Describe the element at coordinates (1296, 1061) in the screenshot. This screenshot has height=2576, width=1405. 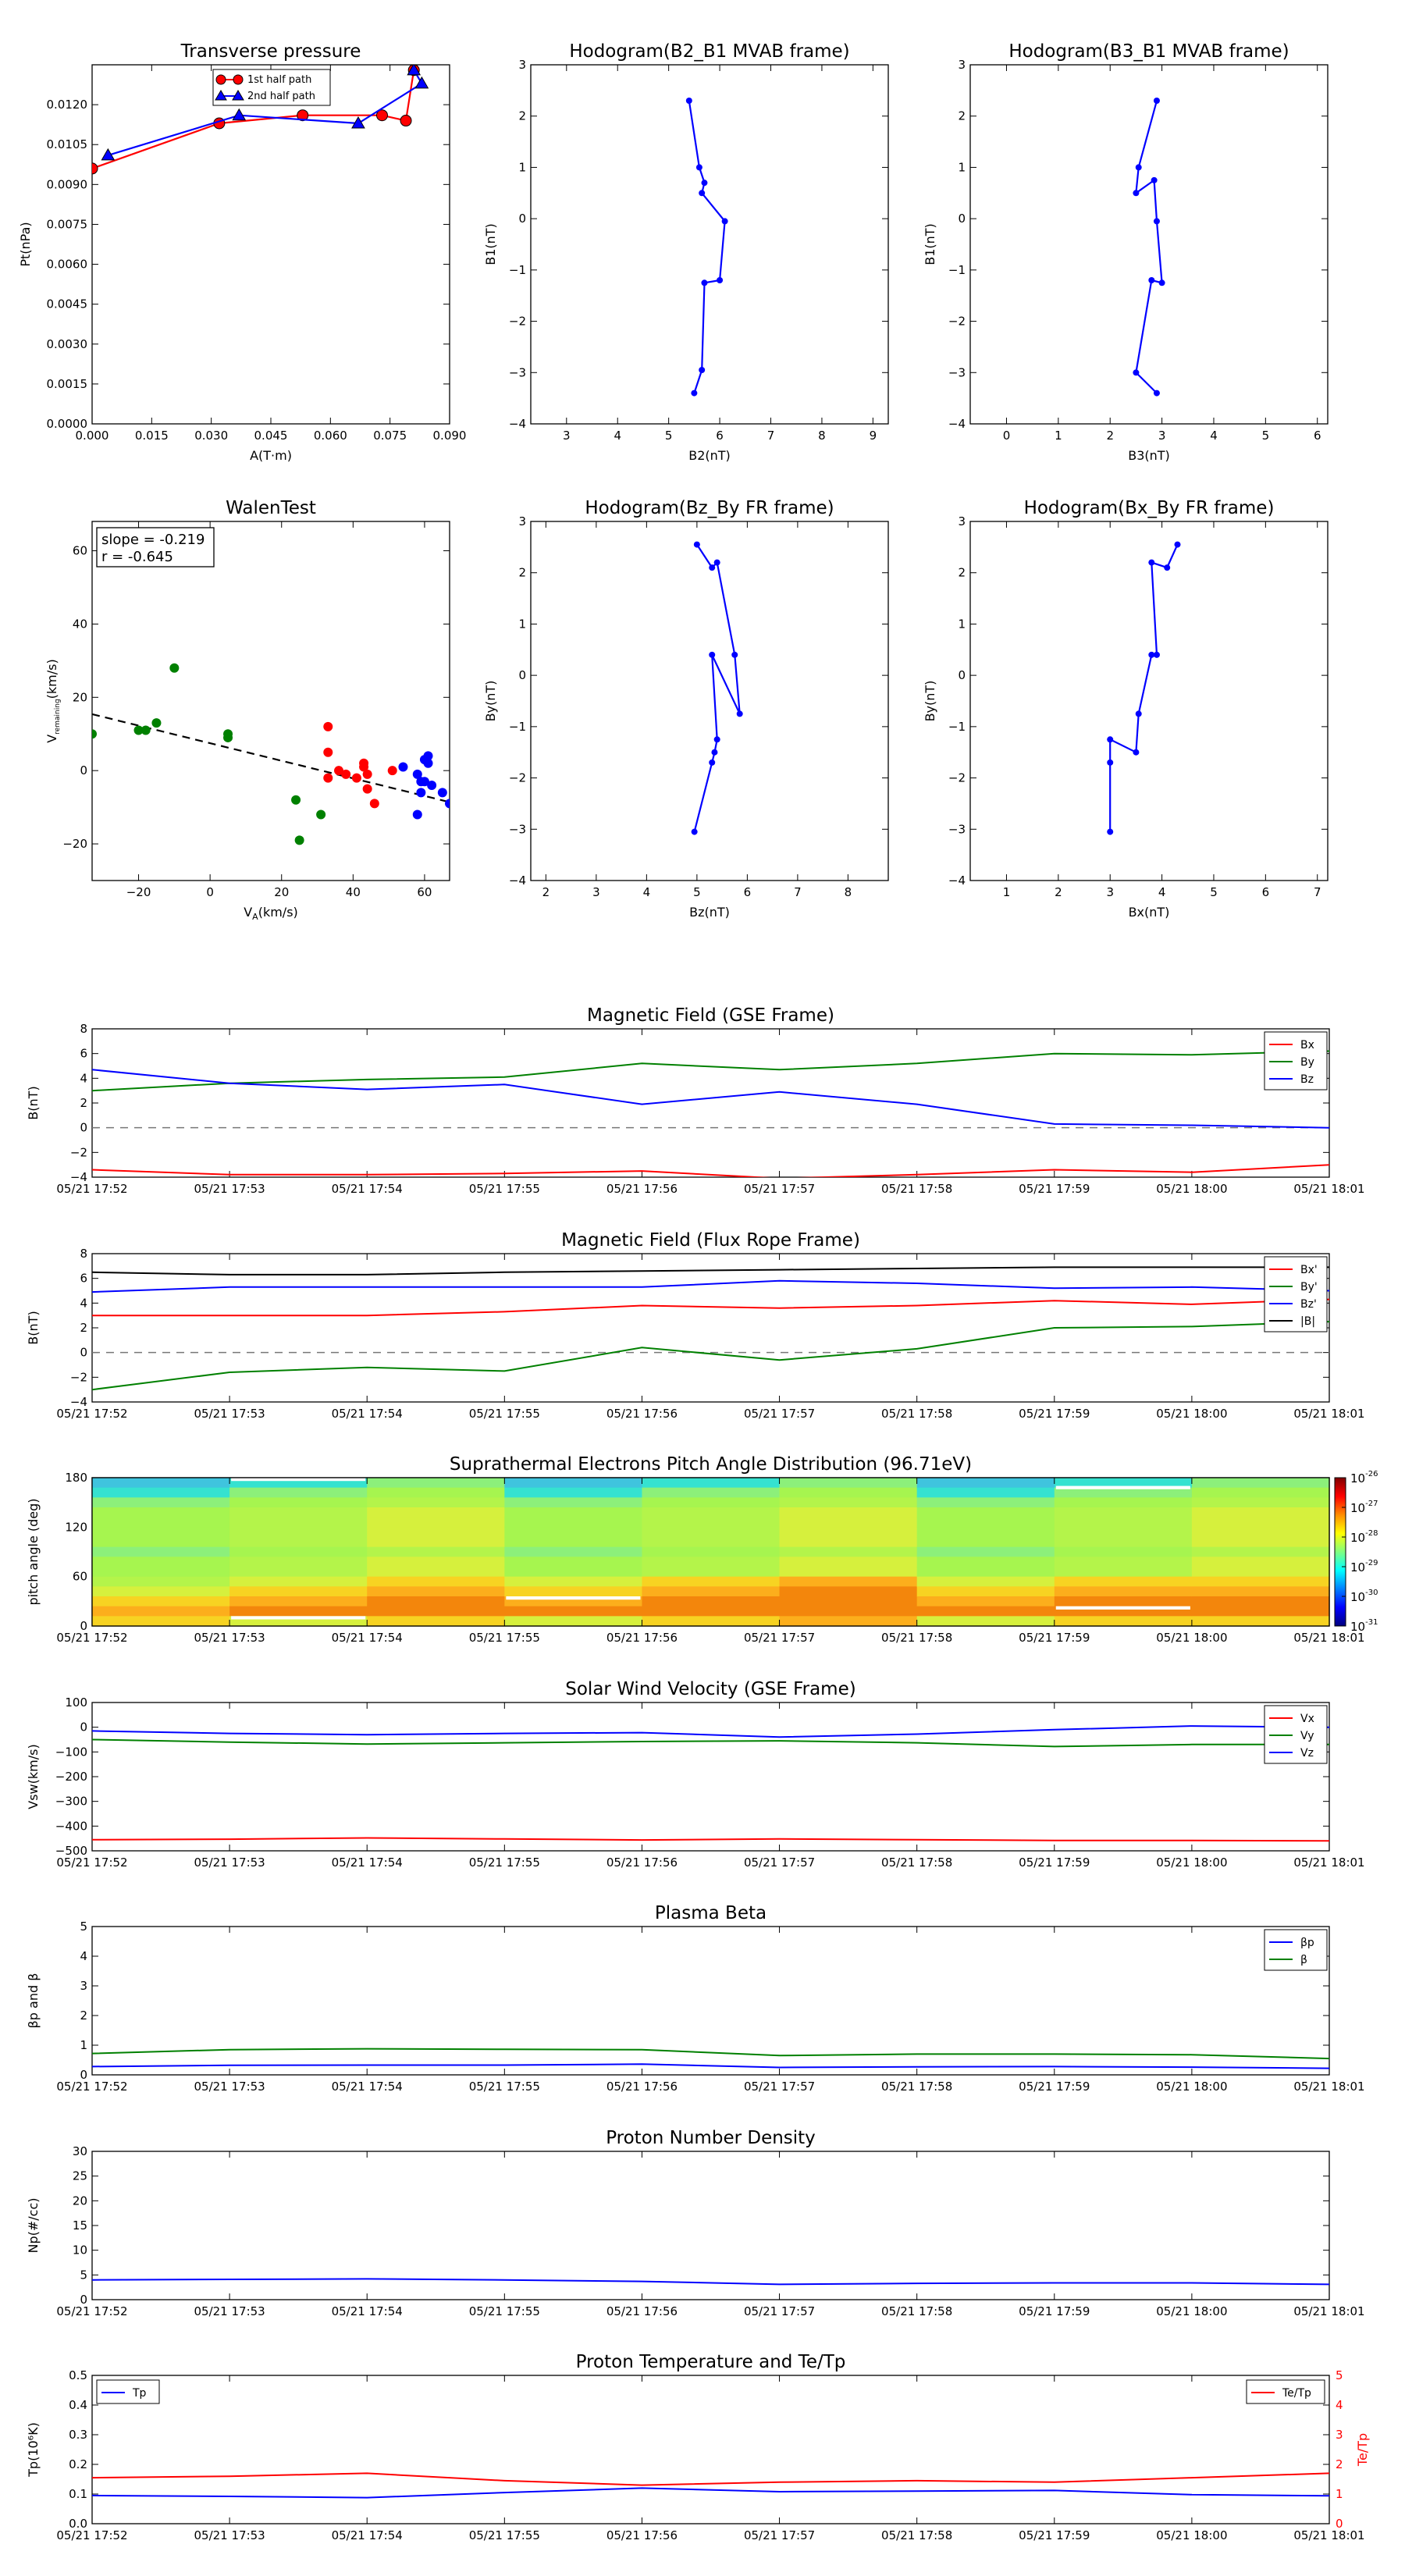
I see `legend: Bx By Bz` at that location.